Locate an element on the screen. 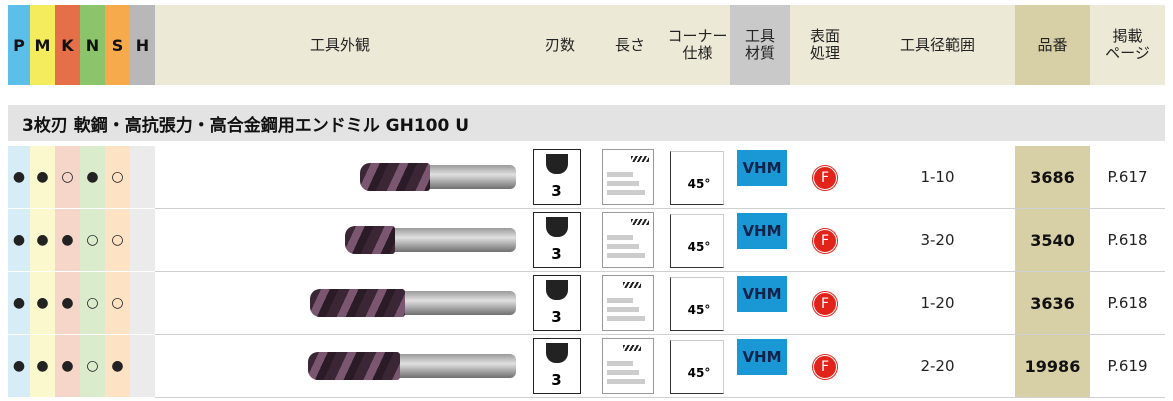 The image size is (1173, 401). column-header: 刃数 is located at coordinates (560, 45).